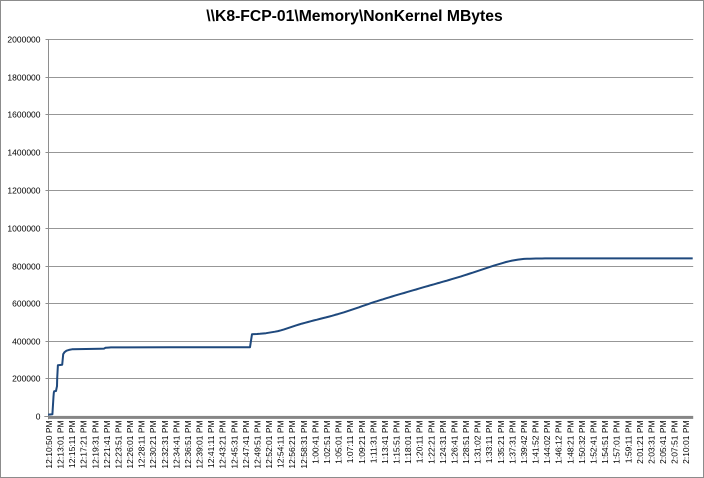 The width and height of the screenshot is (704, 478). What do you see at coordinates (536, 441) in the screenshot?
I see `svg-text: 1:41:52 PM` at bounding box center [536, 441].